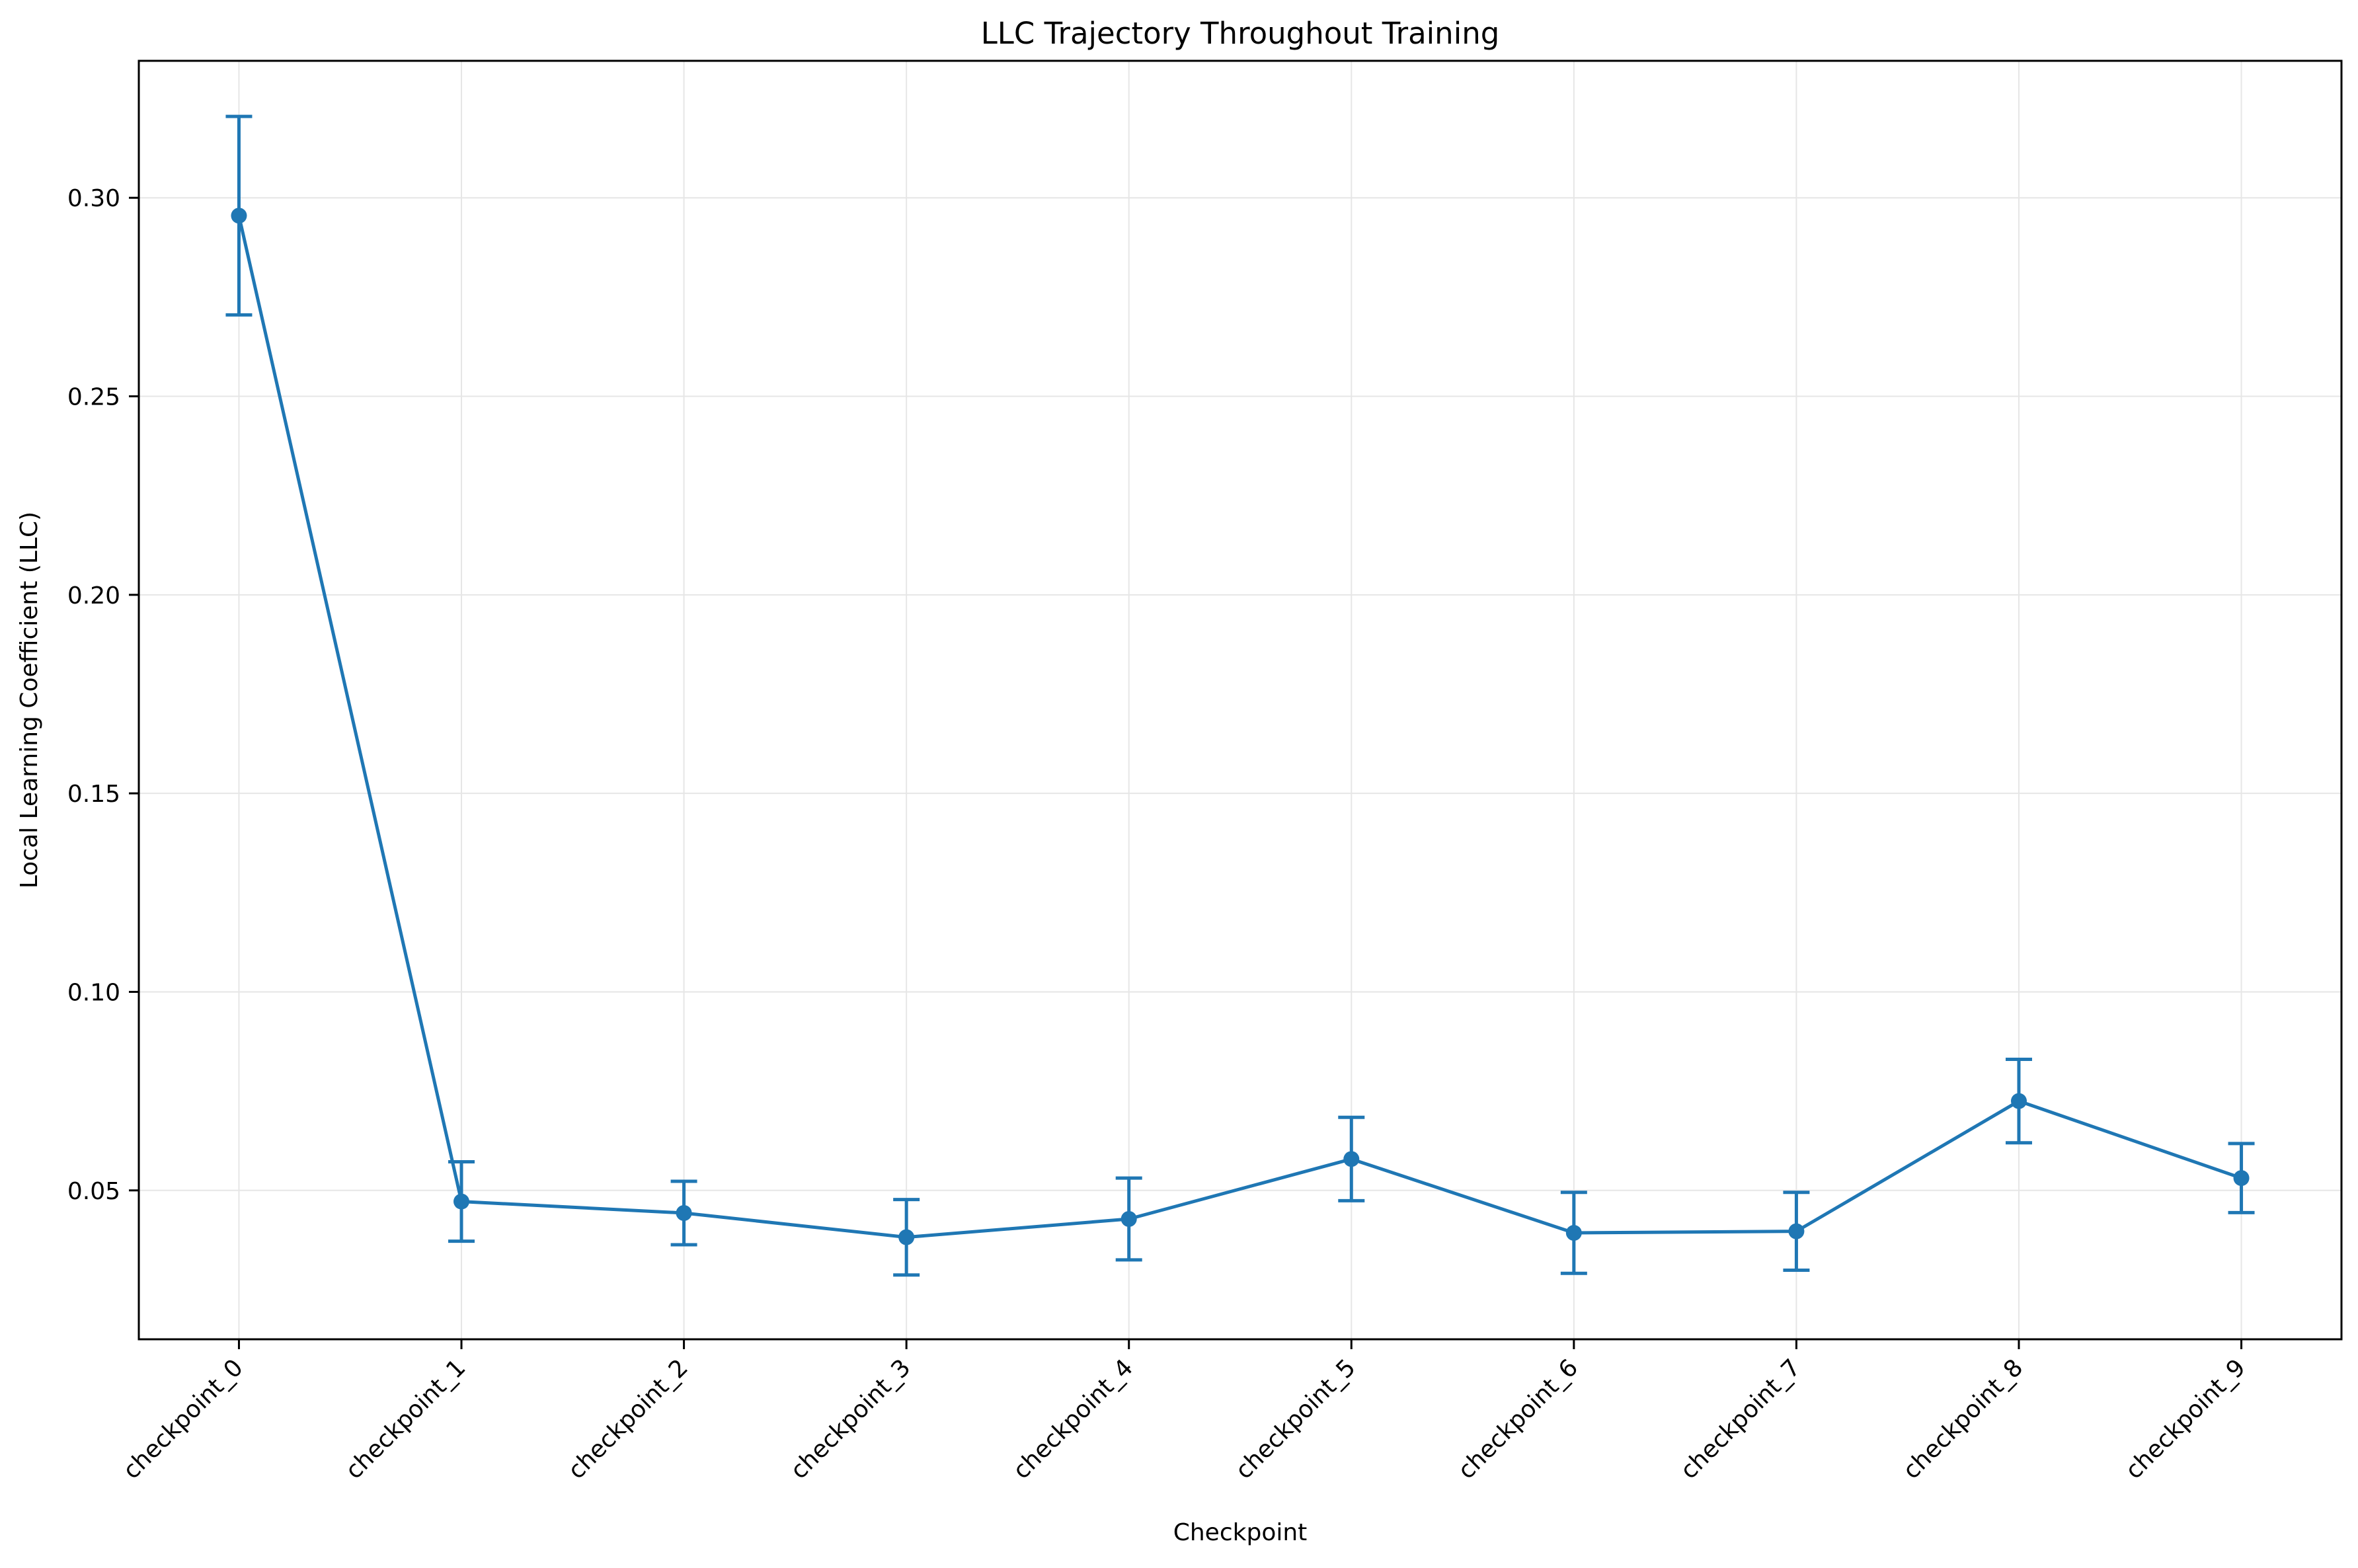 This screenshot has width=2358, height=1568. I want to click on y-axis-label: Local Learning Coefficient (LLC), so click(29, 700).